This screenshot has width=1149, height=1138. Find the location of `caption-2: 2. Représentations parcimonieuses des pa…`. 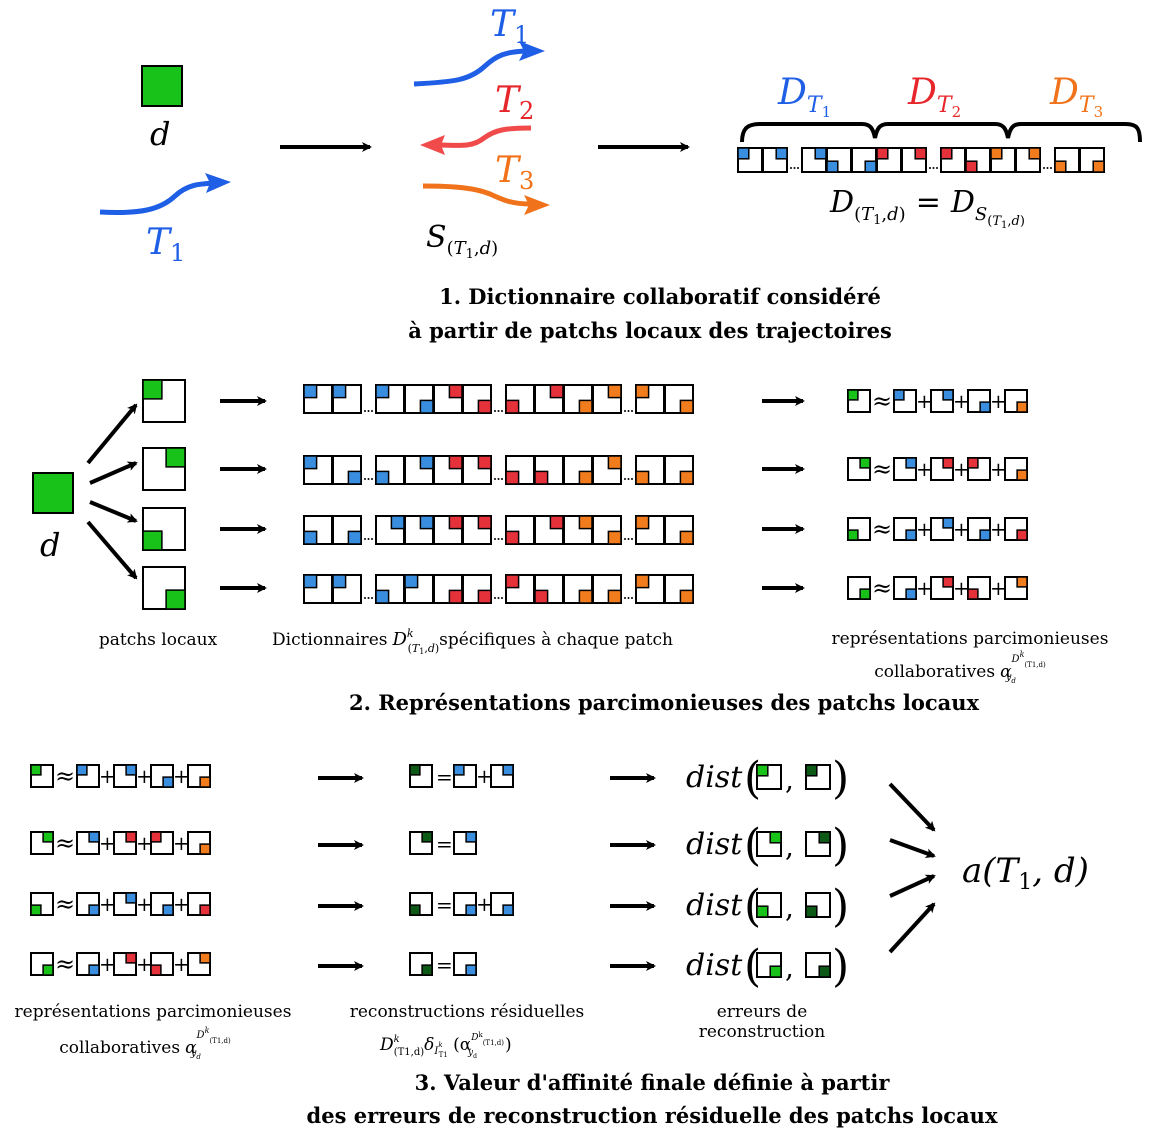

caption-2: 2. Représentations parcimonieuses des pa… is located at coordinates (664, 702).